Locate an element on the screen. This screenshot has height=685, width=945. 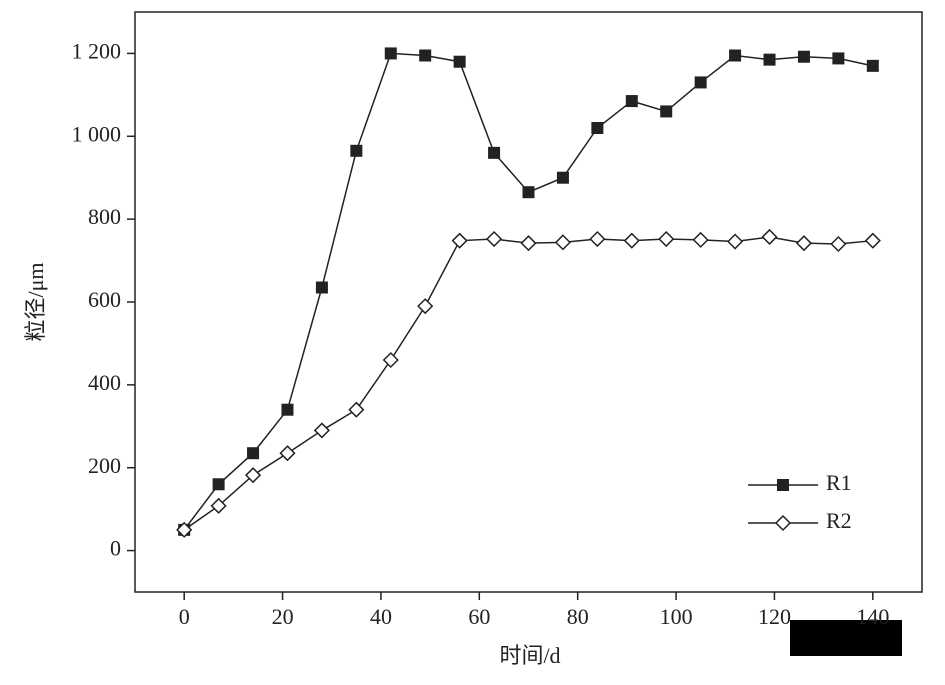
y-axis-label: 粒径/μm is located at coordinates (35, 301).